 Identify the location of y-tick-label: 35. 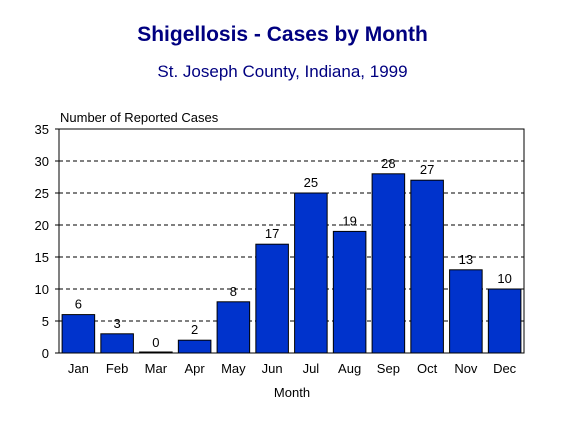
(42, 129).